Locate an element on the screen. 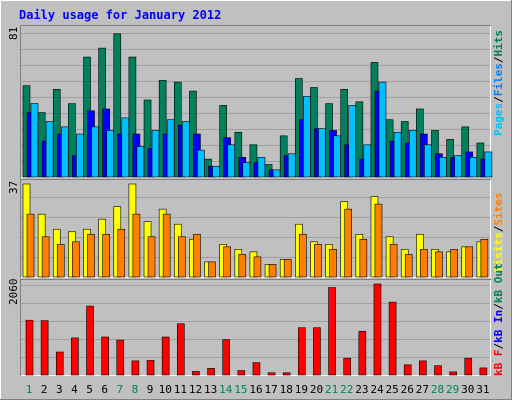  x-tick-label-day-14: 14 is located at coordinates (226, 389).